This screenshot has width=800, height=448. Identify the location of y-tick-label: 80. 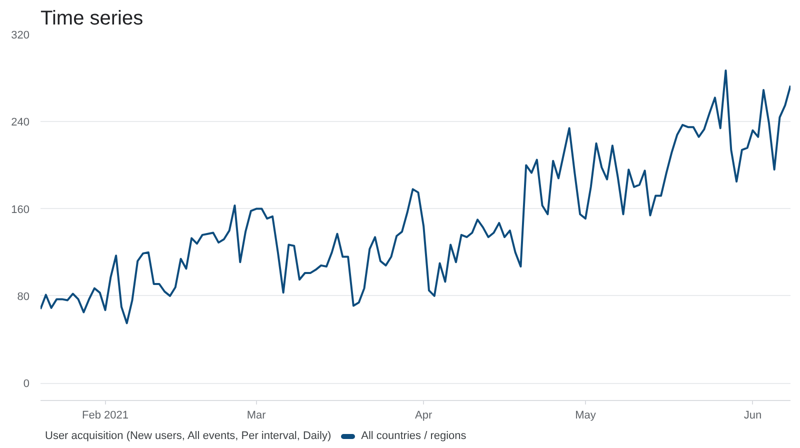
(23, 296).